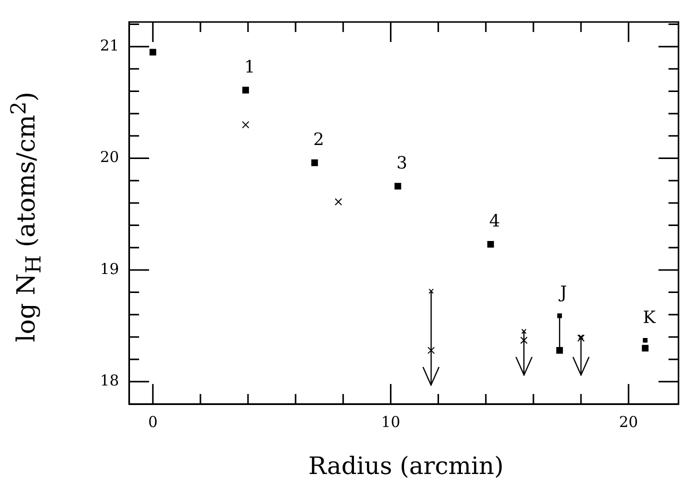 This screenshot has width=684, height=492. Describe the element at coordinates (153, 421) in the screenshot. I see `x-tick-label: 0` at that location.